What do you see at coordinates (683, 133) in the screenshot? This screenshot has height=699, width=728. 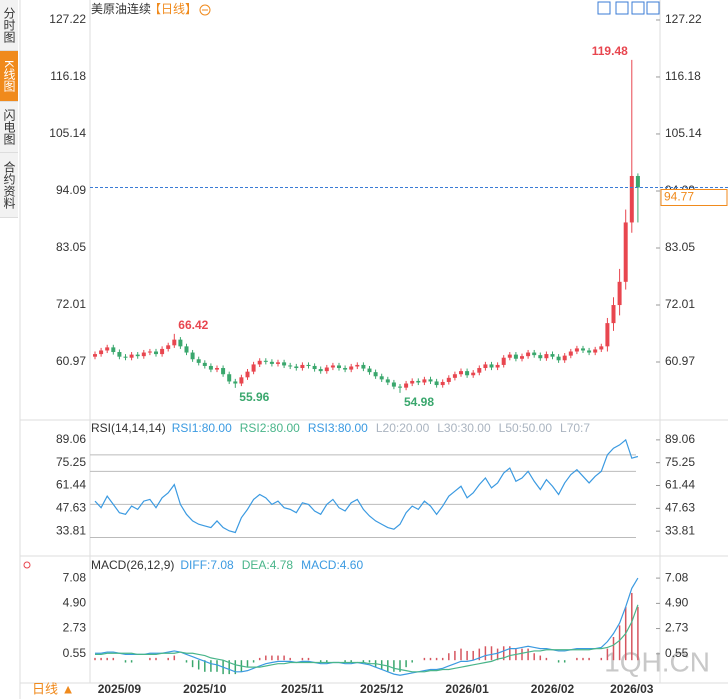 I see `y-tick-label: 105.14` at bounding box center [683, 133].